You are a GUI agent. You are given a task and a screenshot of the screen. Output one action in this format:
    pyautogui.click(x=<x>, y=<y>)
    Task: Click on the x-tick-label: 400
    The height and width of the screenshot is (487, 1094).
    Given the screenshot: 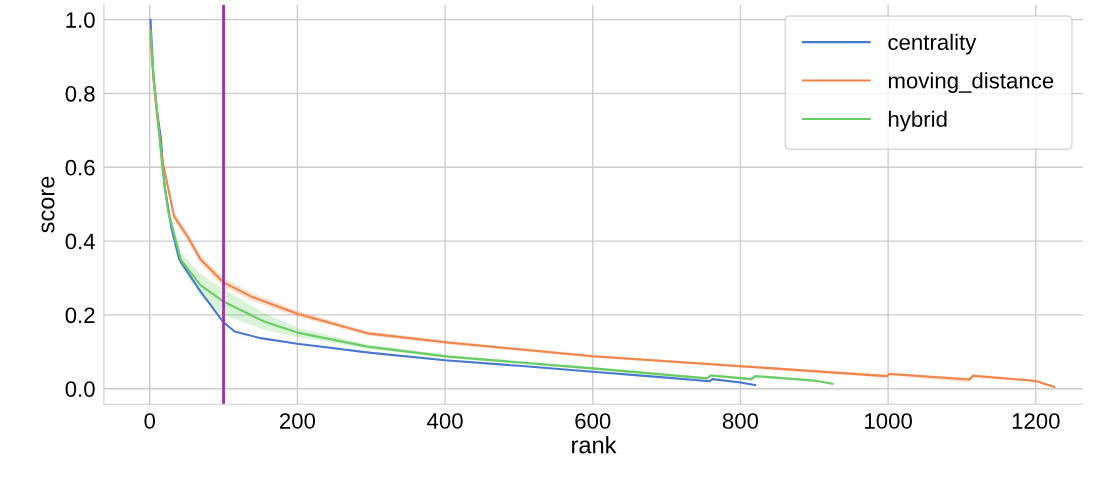 What is the action you would take?
    pyautogui.click(x=445, y=421)
    